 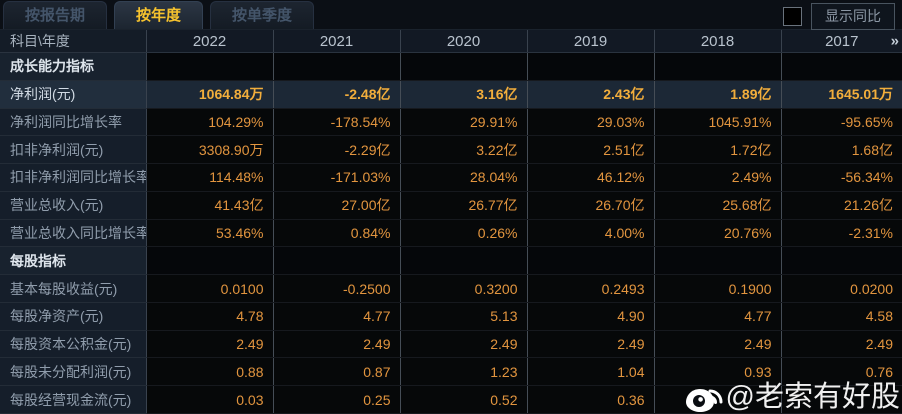 I want to click on cell-value: 0.0200, so click(x=841, y=288).